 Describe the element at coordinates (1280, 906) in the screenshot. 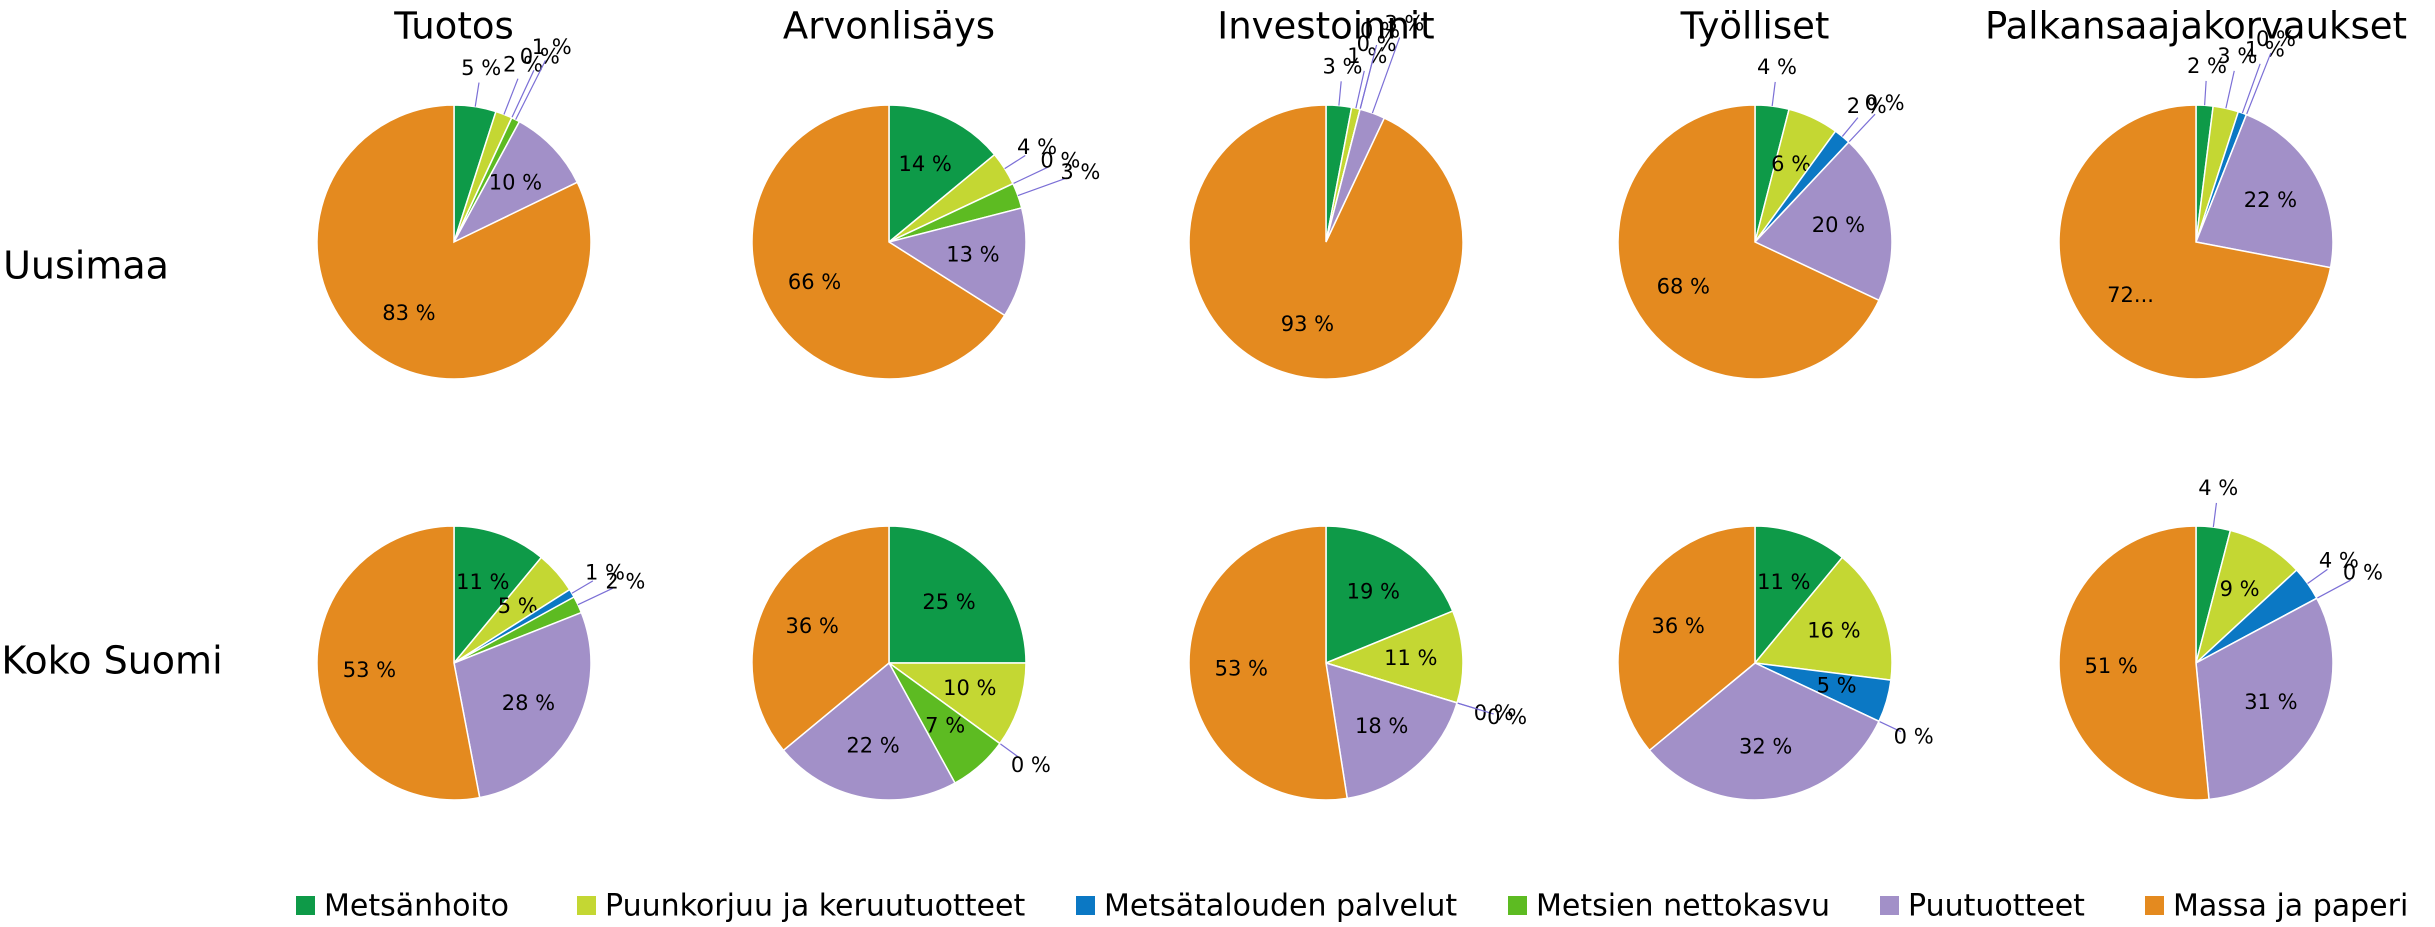

I see `legend-label: Metsätalouden palvelut` at that location.